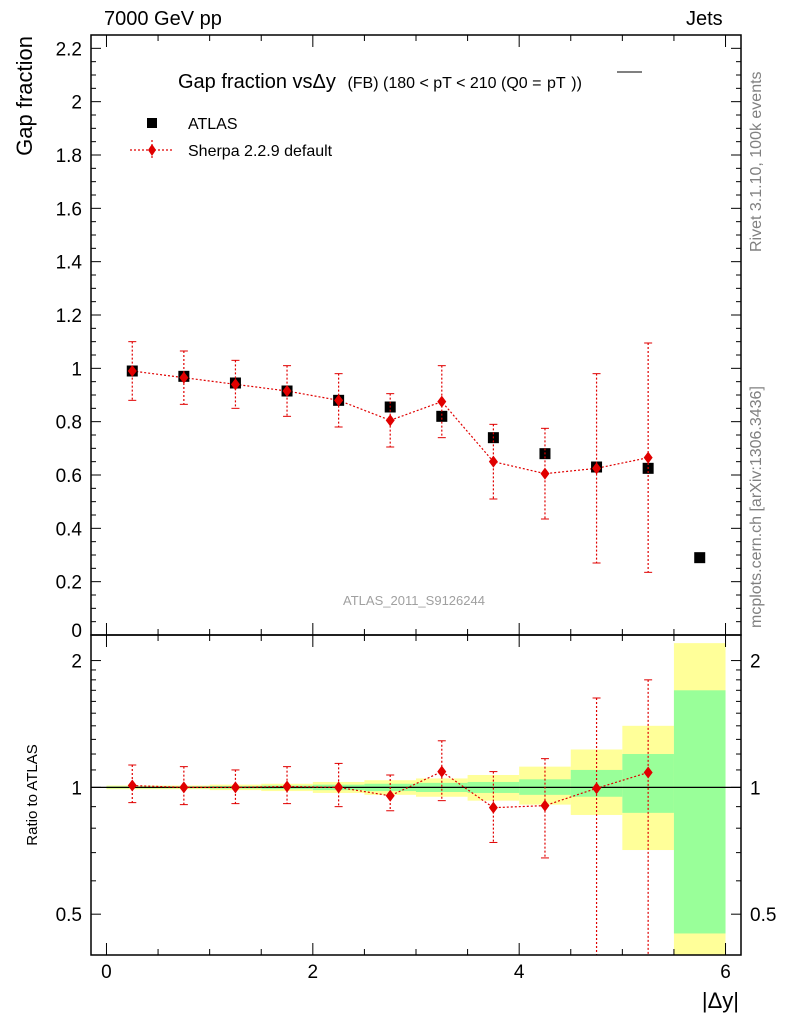  What do you see at coordinates (76, 631) in the screenshot?
I see `main-y-tick-label: 0` at bounding box center [76, 631].